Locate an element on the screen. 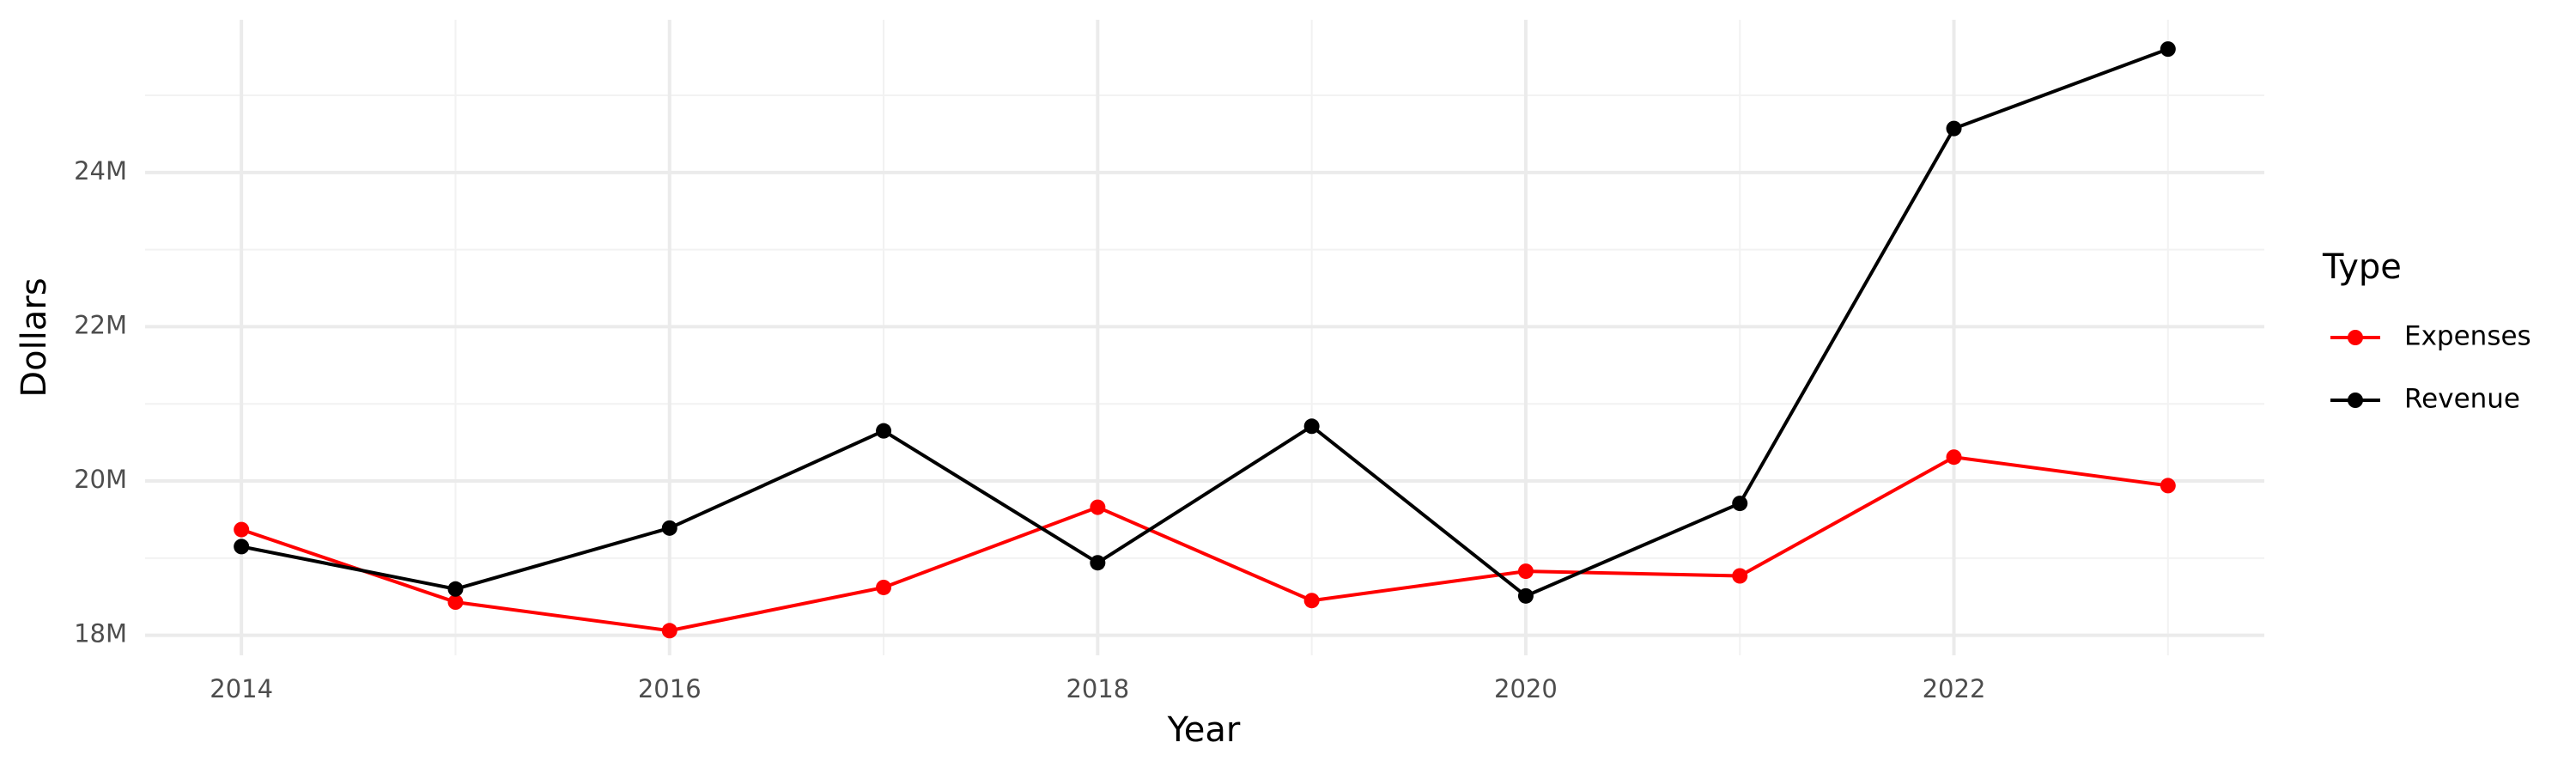  x-axis-title: Year is located at coordinates (1204, 730).